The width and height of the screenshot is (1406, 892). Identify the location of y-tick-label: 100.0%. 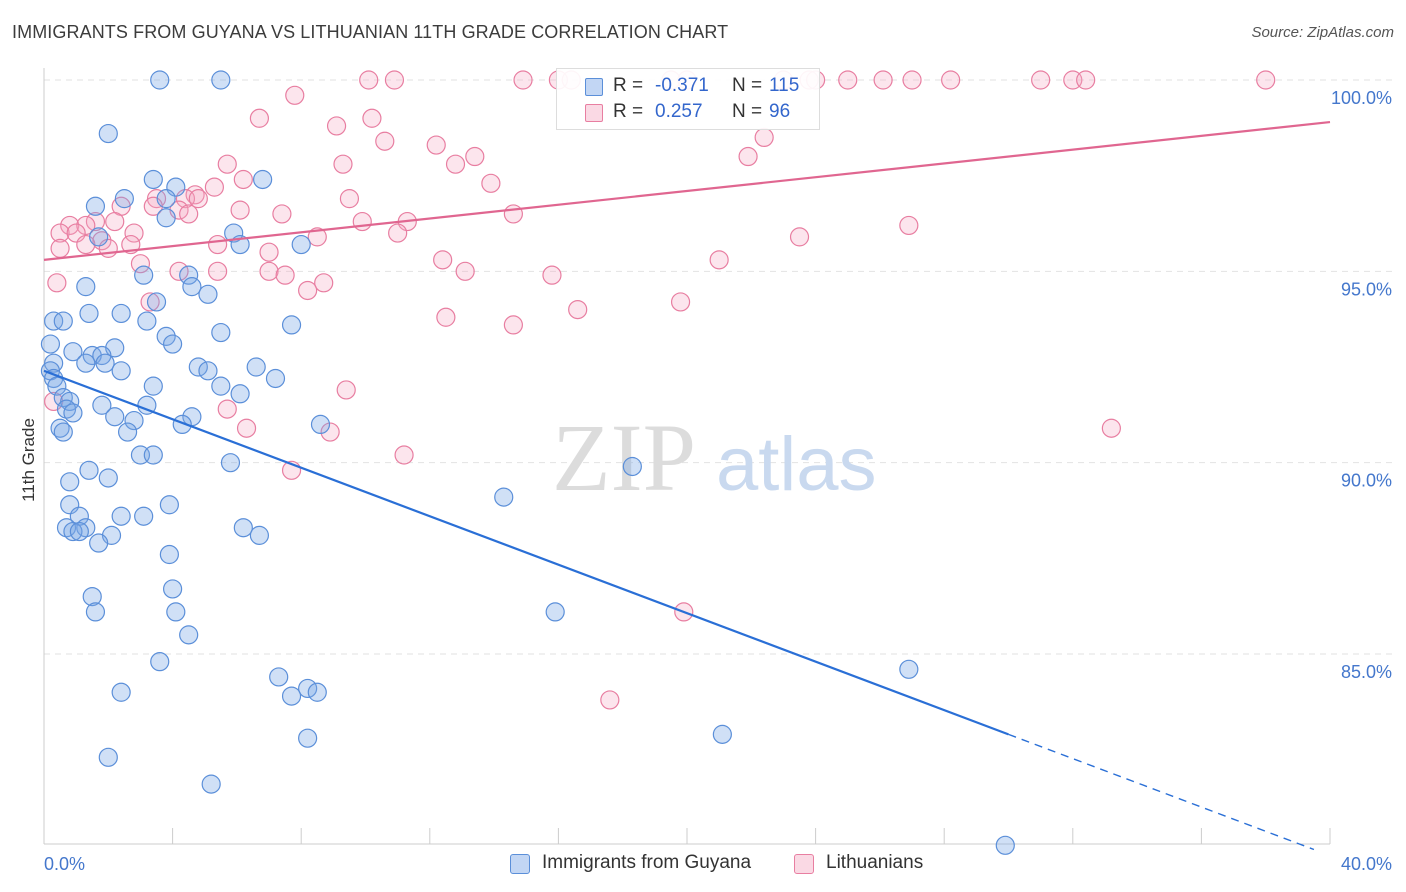
(1361, 98).